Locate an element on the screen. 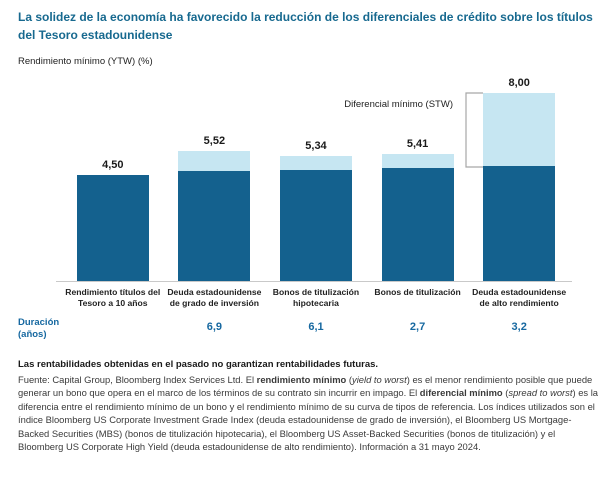  x-axis-line is located at coordinates (314, 281).